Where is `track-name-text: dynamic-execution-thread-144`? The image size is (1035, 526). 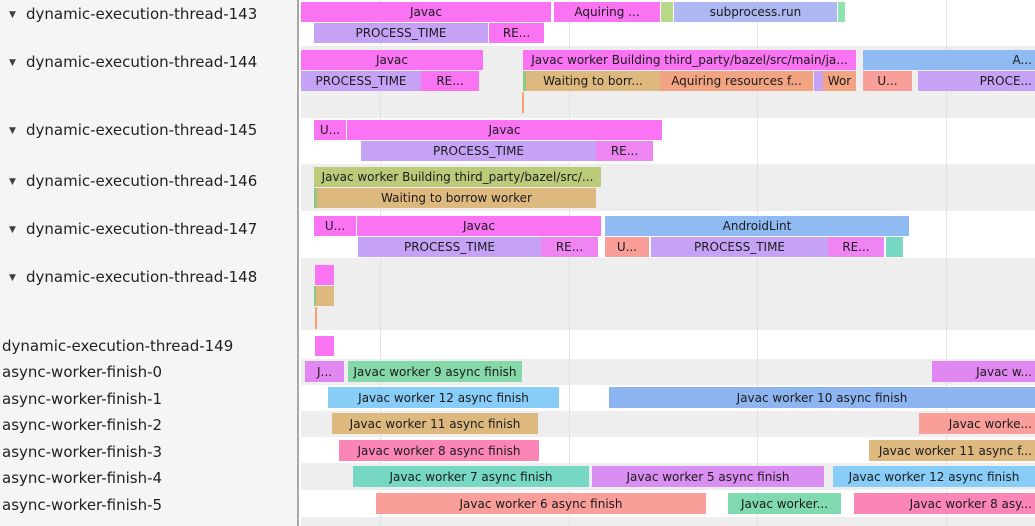 track-name-text: dynamic-execution-thread-144 is located at coordinates (142, 62).